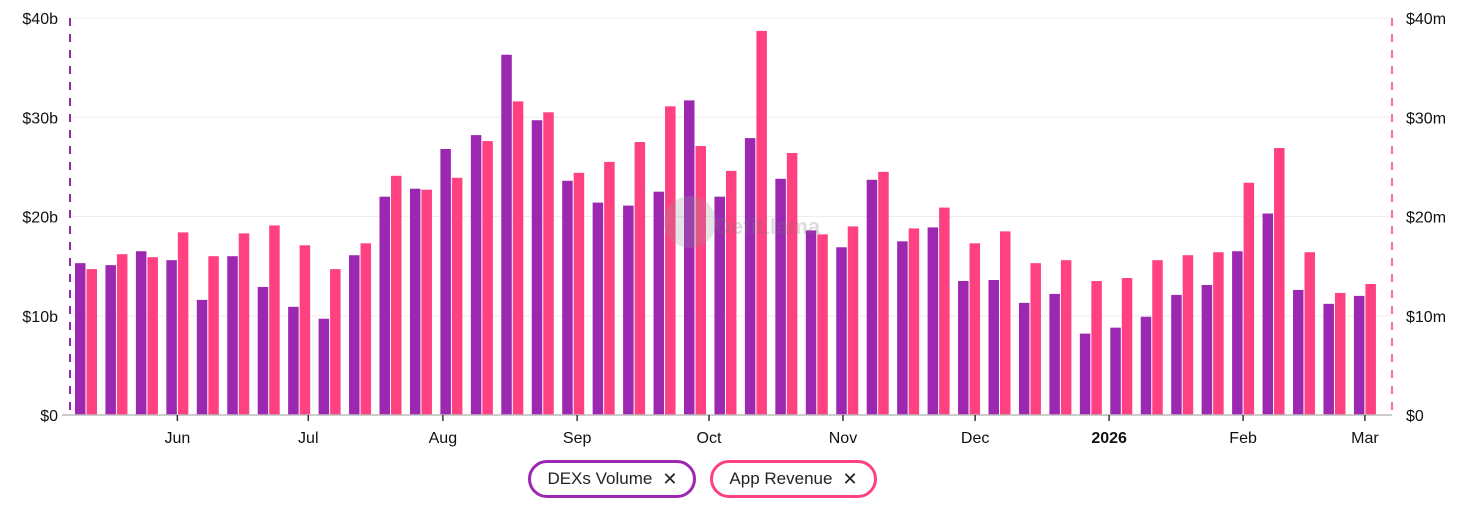  What do you see at coordinates (1426, 317) in the screenshot?
I see `y-right-tick-label: $10m` at bounding box center [1426, 317].